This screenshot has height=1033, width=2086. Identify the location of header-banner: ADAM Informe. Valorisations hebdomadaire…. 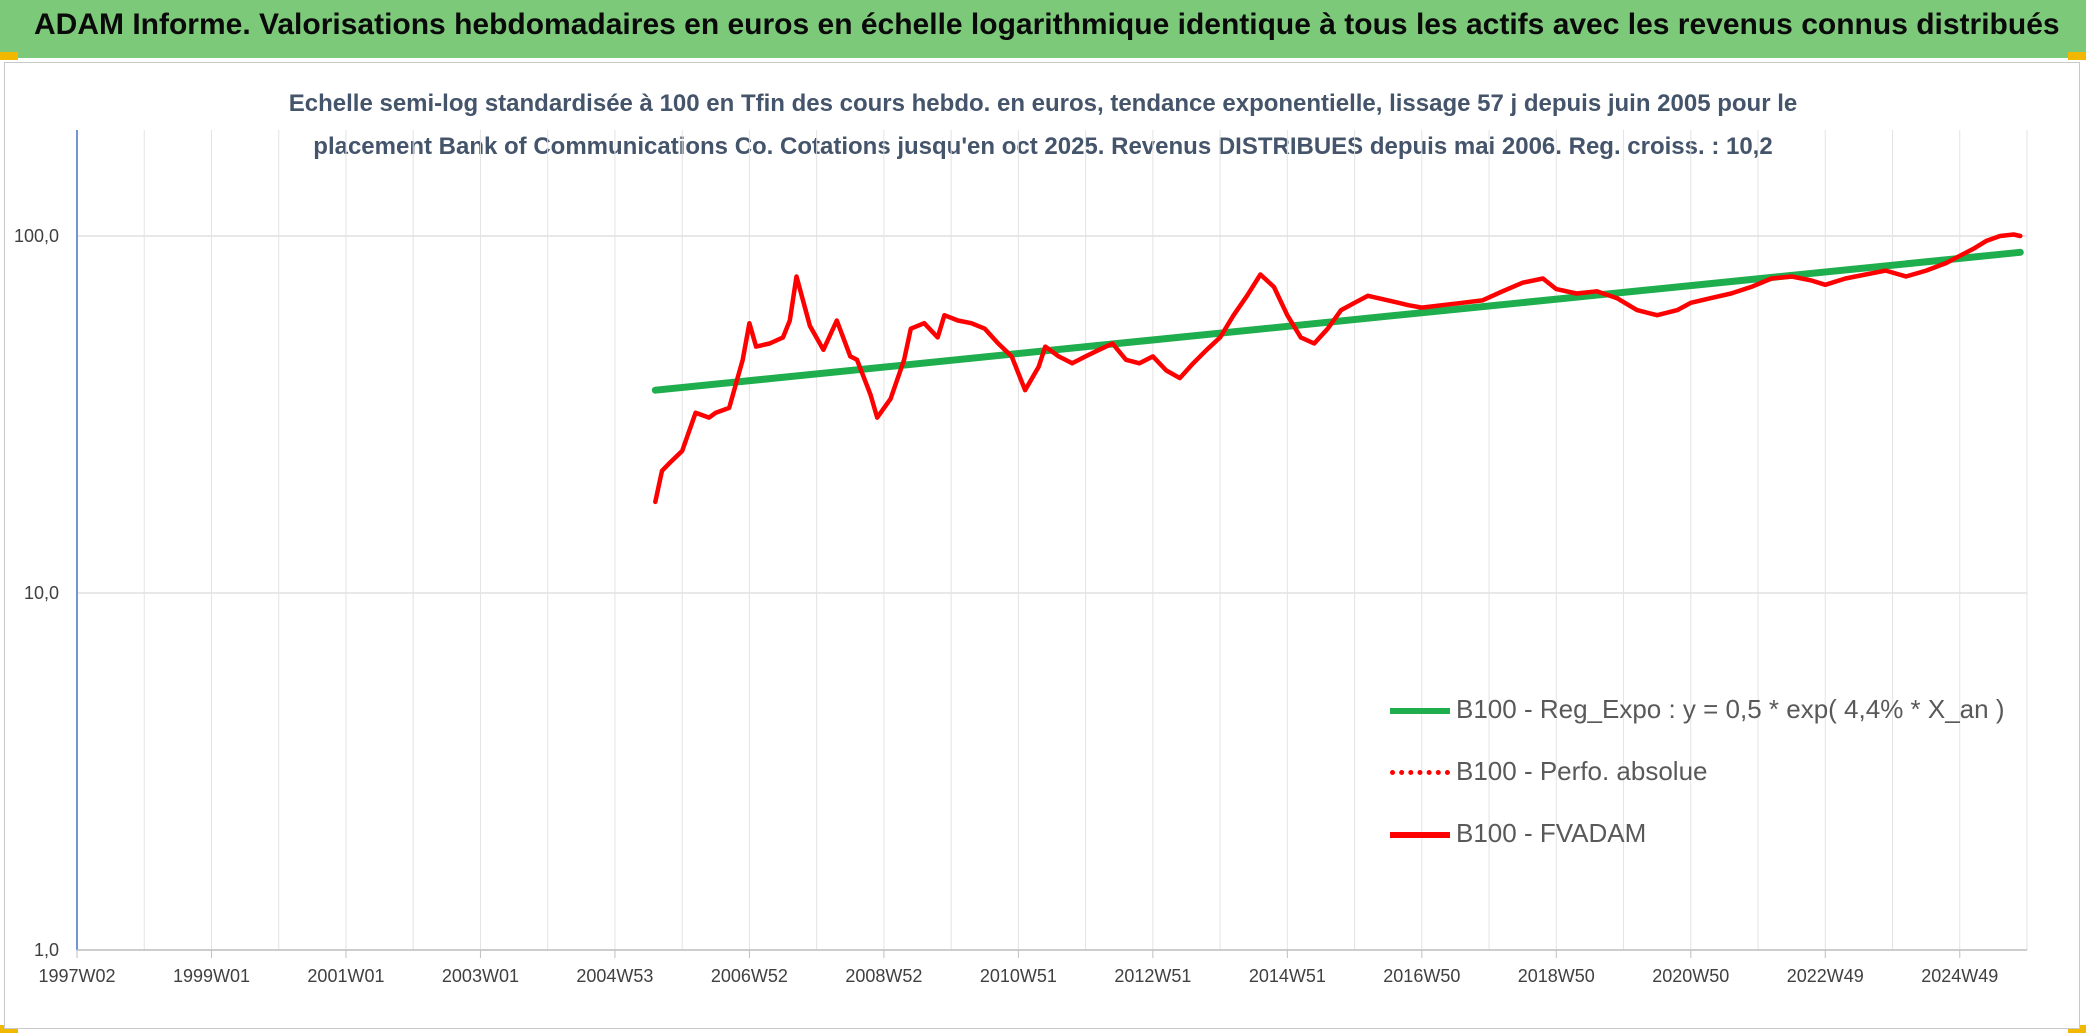
(1043, 29).